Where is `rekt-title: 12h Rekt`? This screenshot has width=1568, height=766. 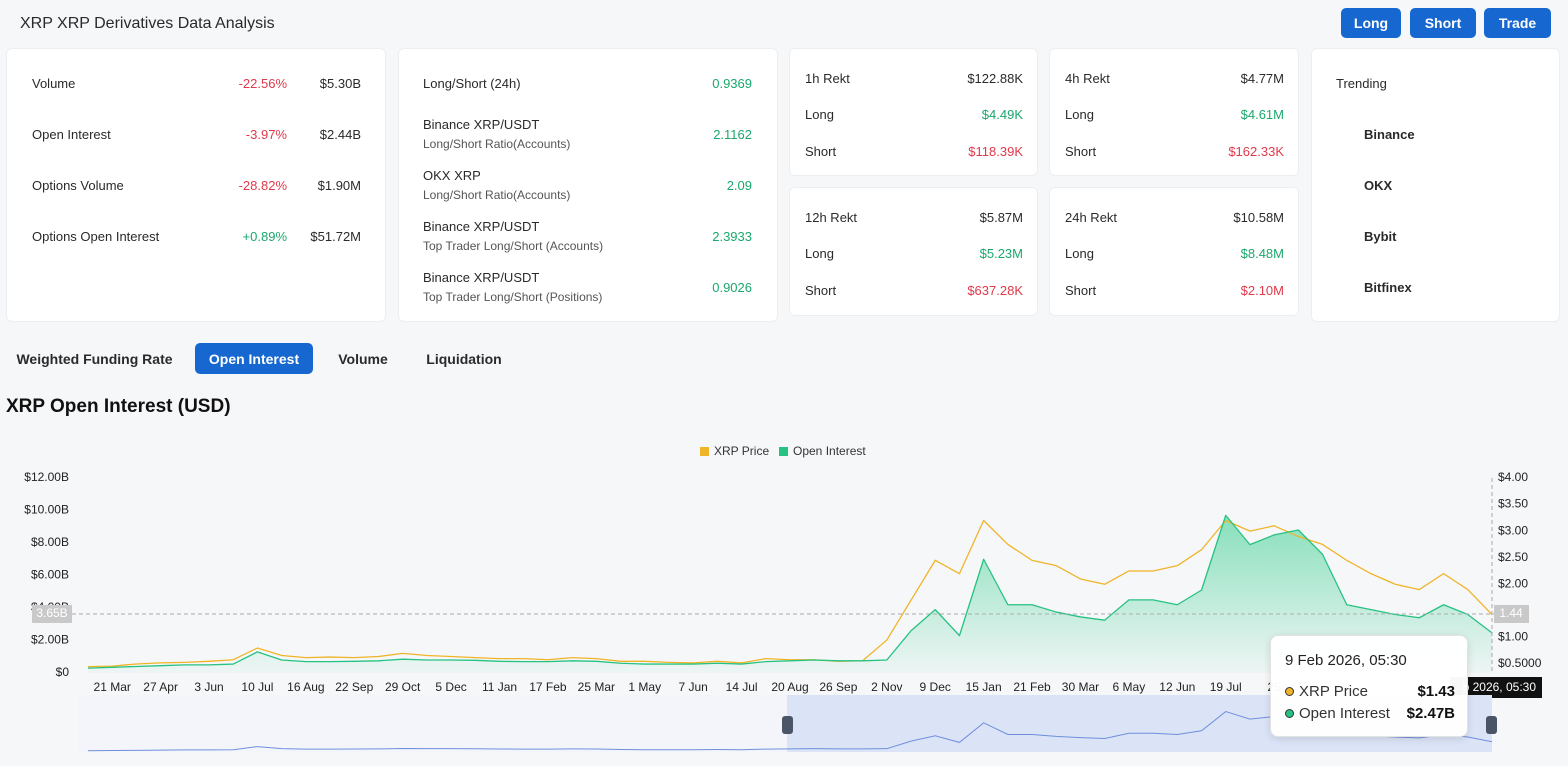
rekt-title: 12h Rekt is located at coordinates (831, 217).